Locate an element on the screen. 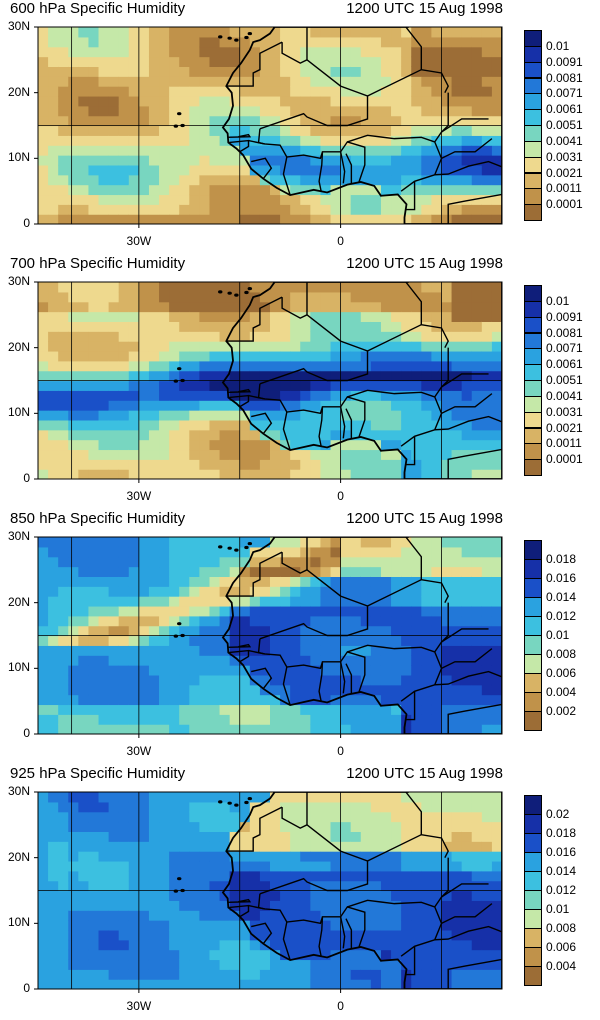 This screenshot has width=600, height=1020. colorbar-label: 0.01 is located at coordinates (558, 45).